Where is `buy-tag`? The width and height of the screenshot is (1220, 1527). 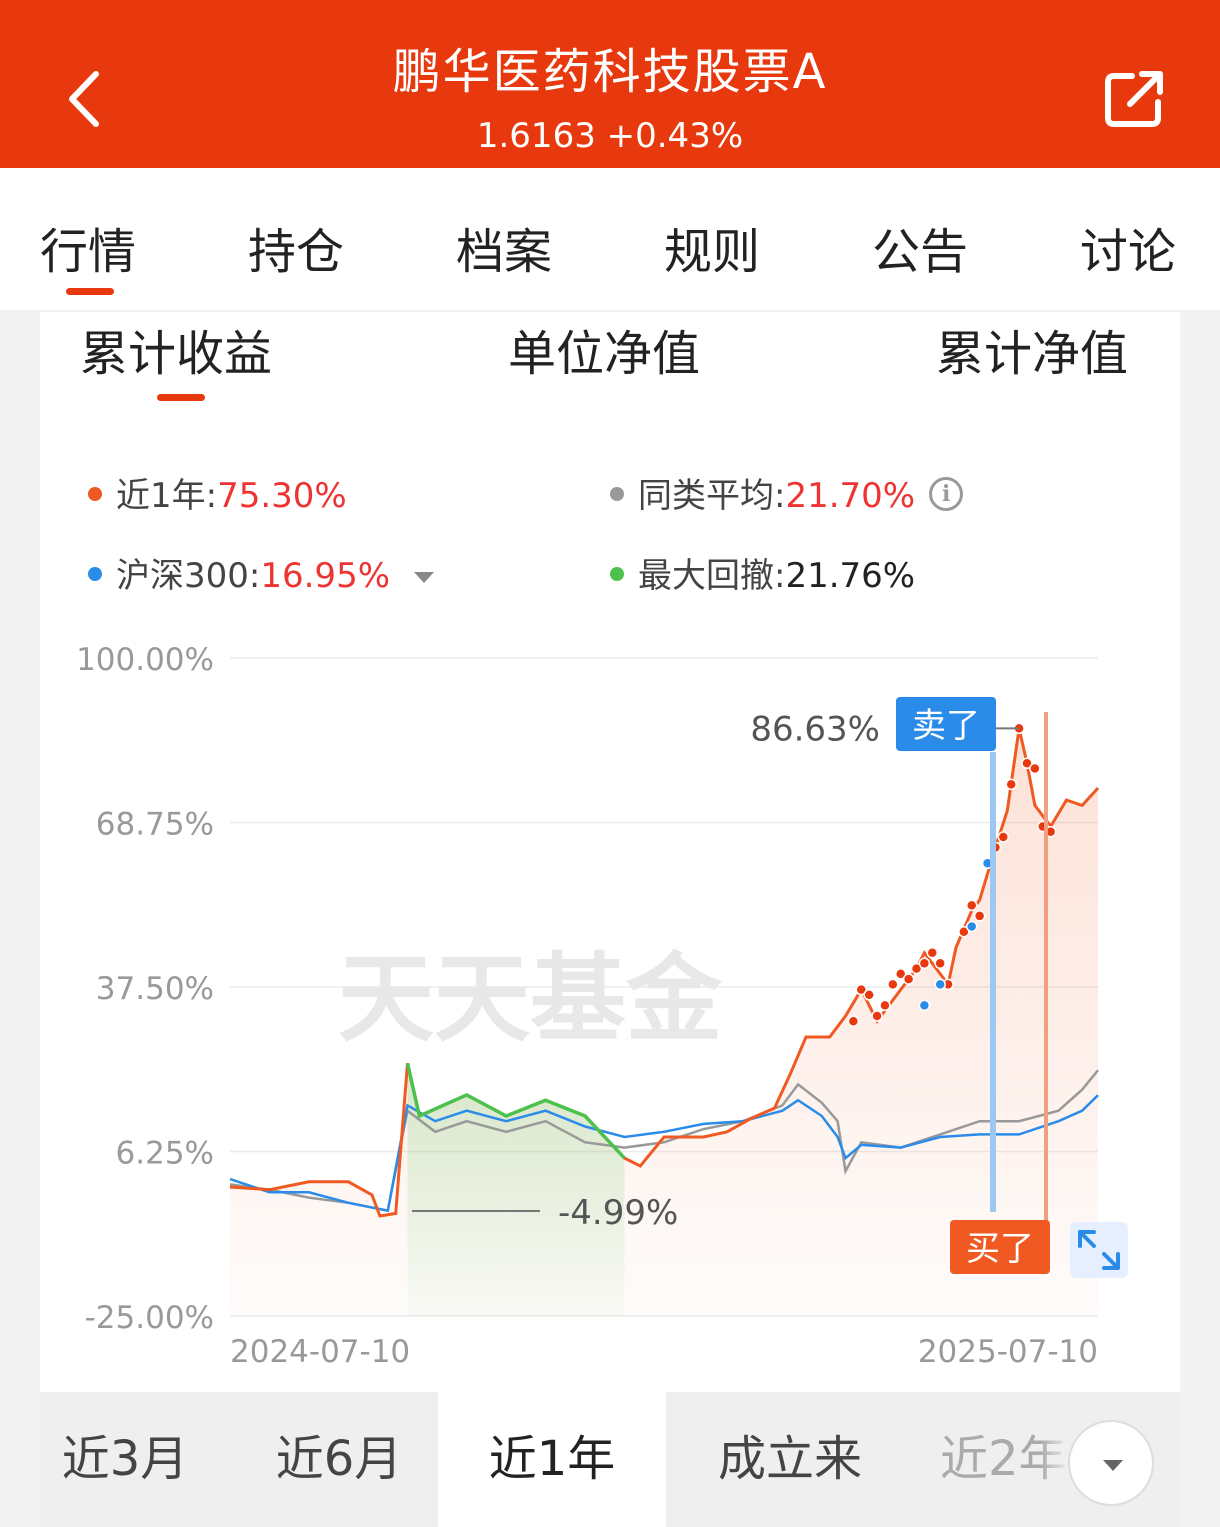
buy-tag is located at coordinates (1000, 1247).